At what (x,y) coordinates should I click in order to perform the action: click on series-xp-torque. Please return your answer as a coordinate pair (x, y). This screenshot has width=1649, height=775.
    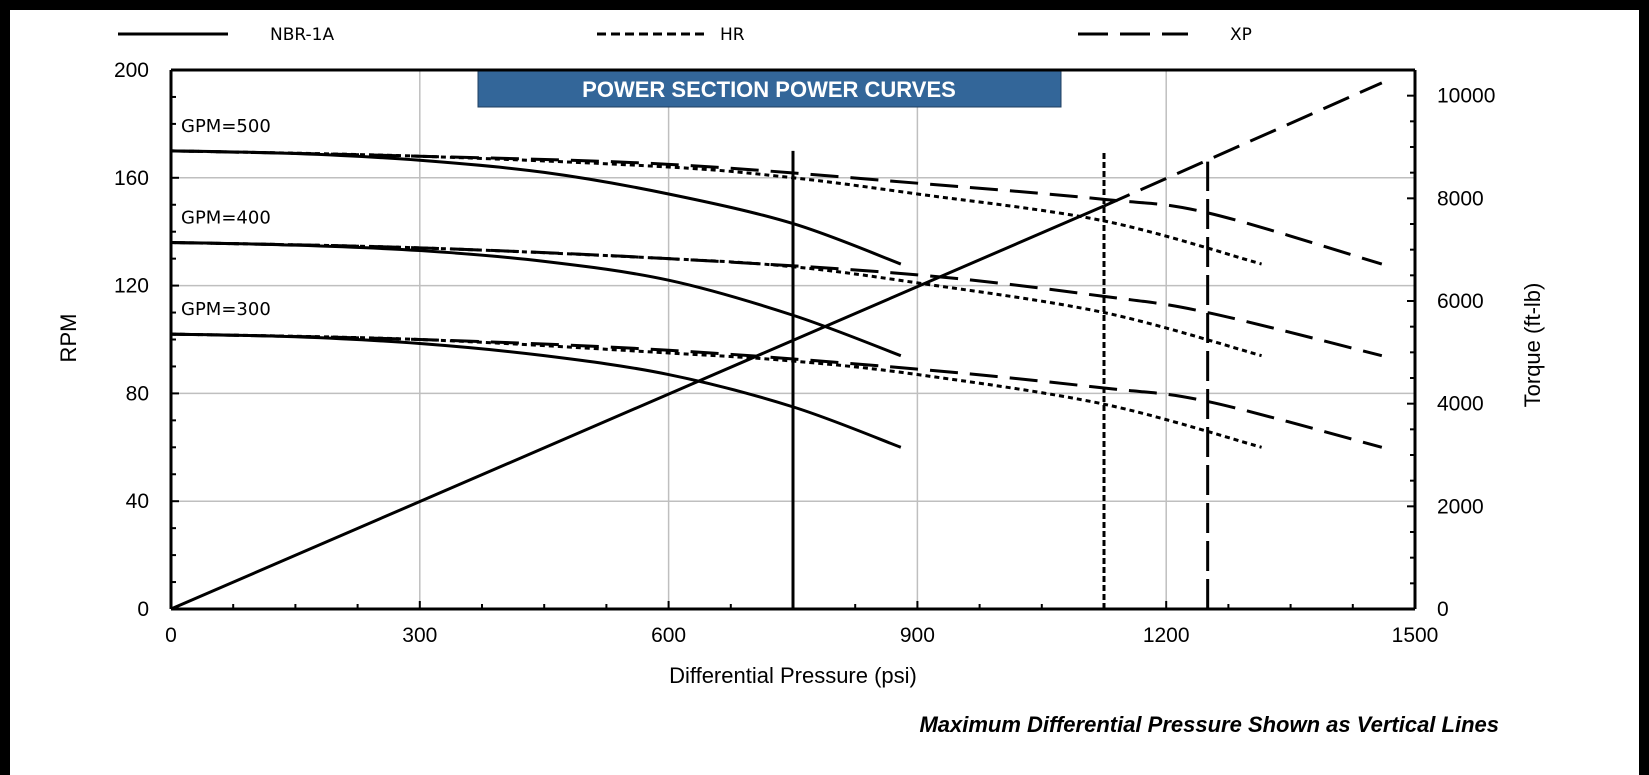
    Looking at the image, I should click on (1243, 144).